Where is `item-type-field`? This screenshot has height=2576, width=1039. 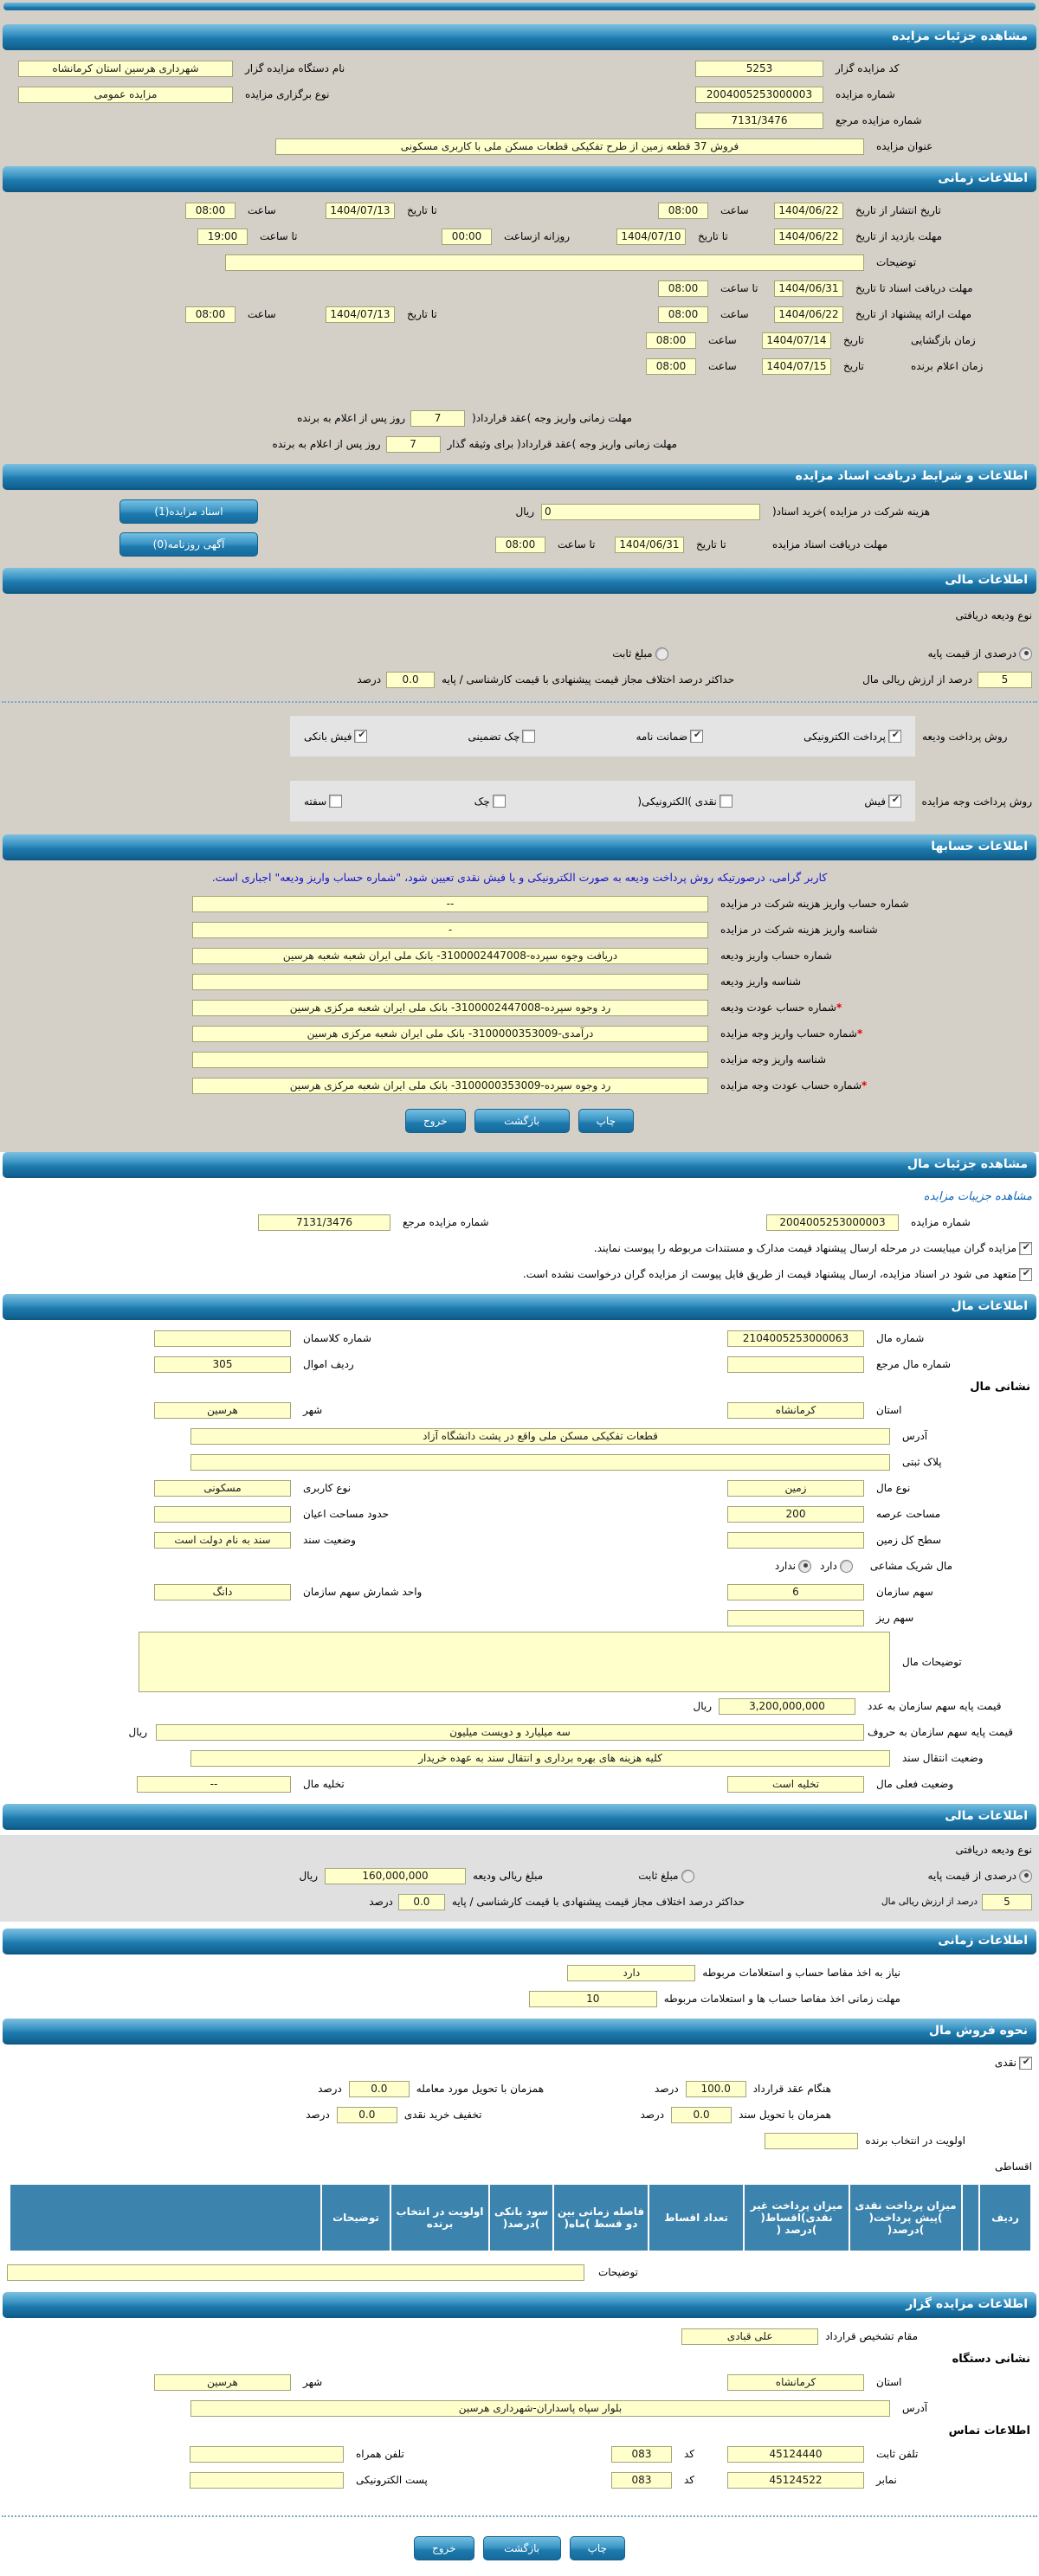
item-type-field is located at coordinates (795, 1488).